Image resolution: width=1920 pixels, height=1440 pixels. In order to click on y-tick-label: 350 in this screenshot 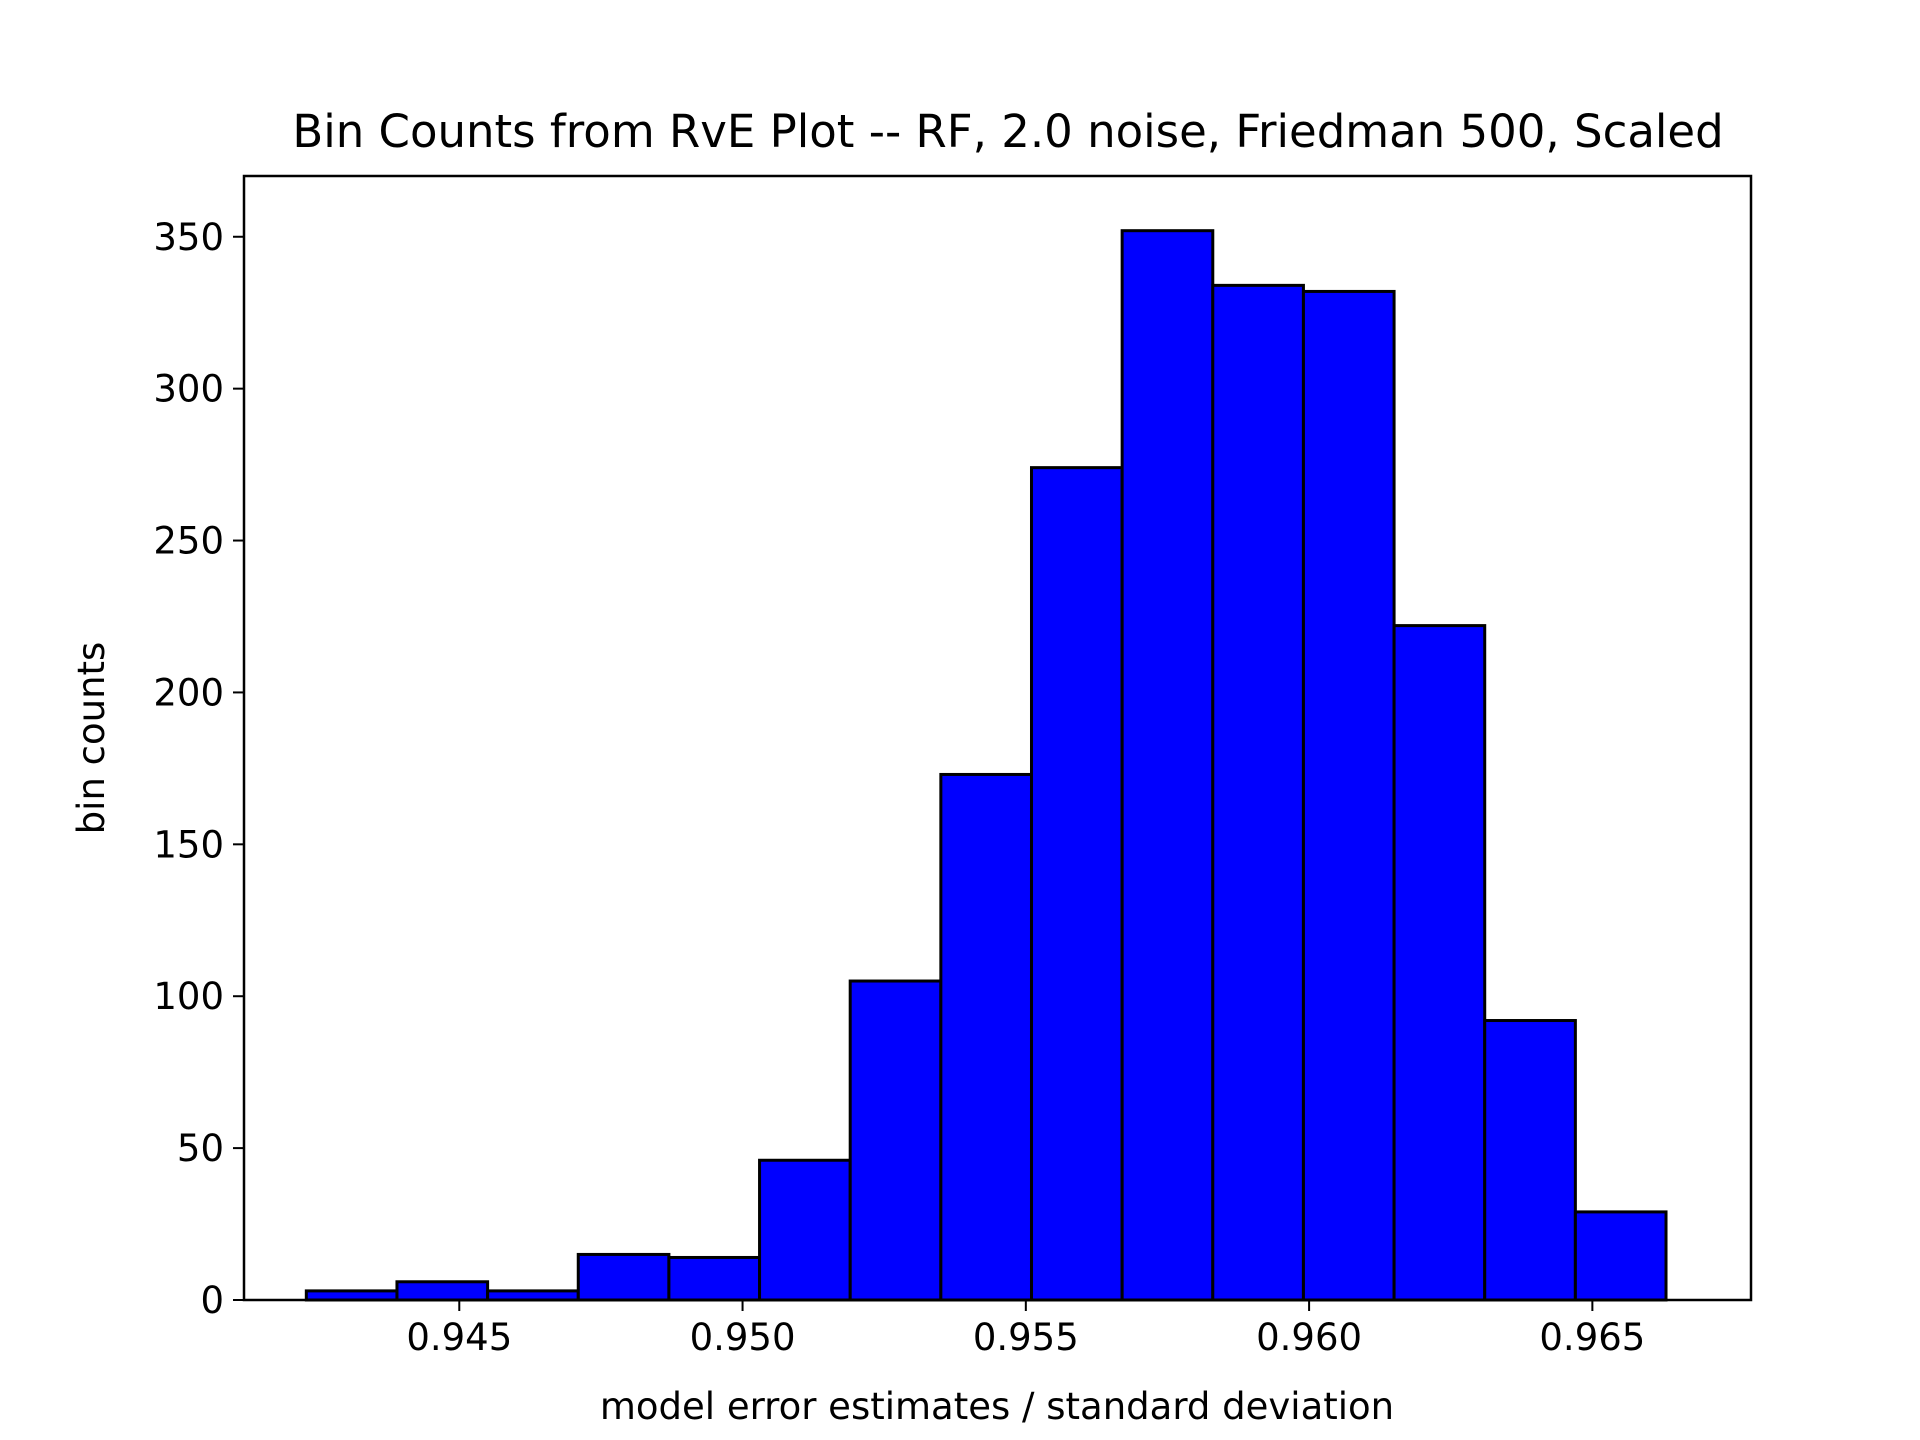, I will do `click(188, 237)`.